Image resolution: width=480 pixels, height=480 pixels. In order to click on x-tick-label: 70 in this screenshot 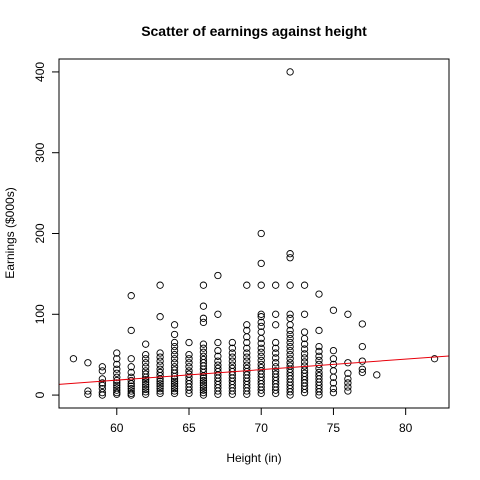, I will do `click(262, 428)`.